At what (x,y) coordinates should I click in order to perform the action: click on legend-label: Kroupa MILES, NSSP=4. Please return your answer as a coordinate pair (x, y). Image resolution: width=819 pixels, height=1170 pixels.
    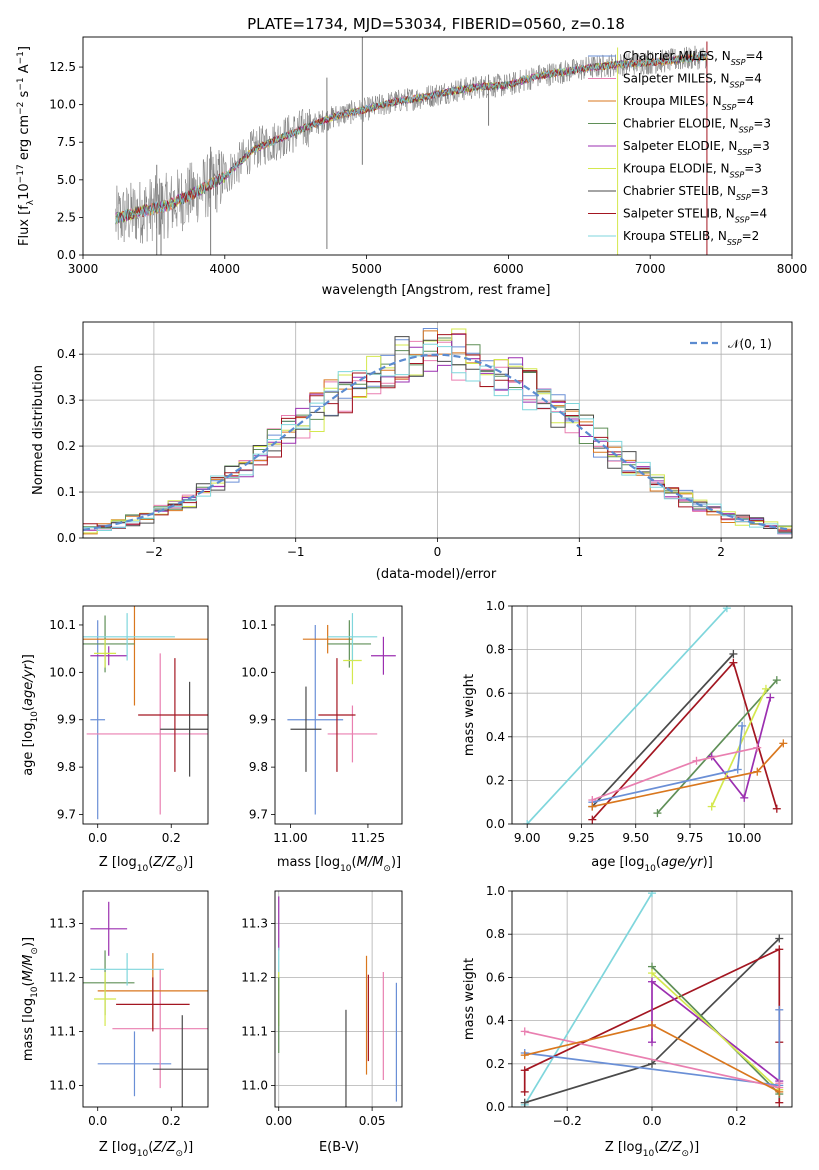
    Looking at the image, I should click on (688, 103).